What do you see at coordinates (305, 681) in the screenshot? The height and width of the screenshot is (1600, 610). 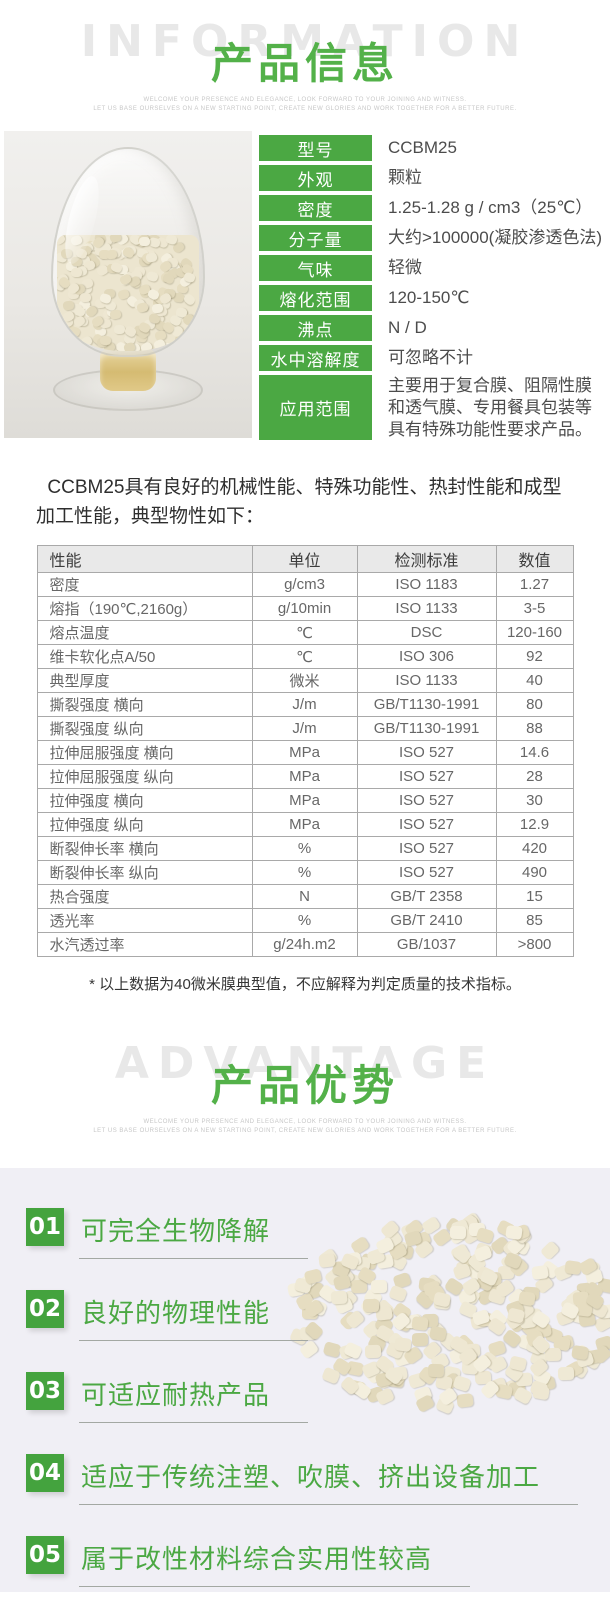 I see `table-row: 典型厚度 微米 ISO 1133 40` at bounding box center [305, 681].